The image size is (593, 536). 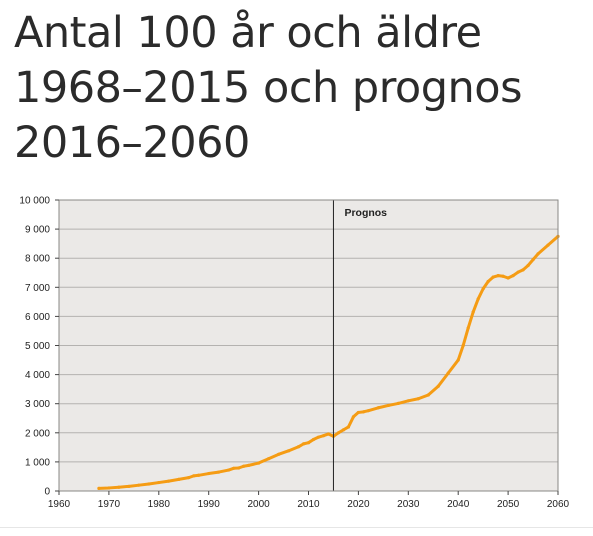 What do you see at coordinates (37, 317) in the screenshot?
I see `y-tick-label: 6 000` at bounding box center [37, 317].